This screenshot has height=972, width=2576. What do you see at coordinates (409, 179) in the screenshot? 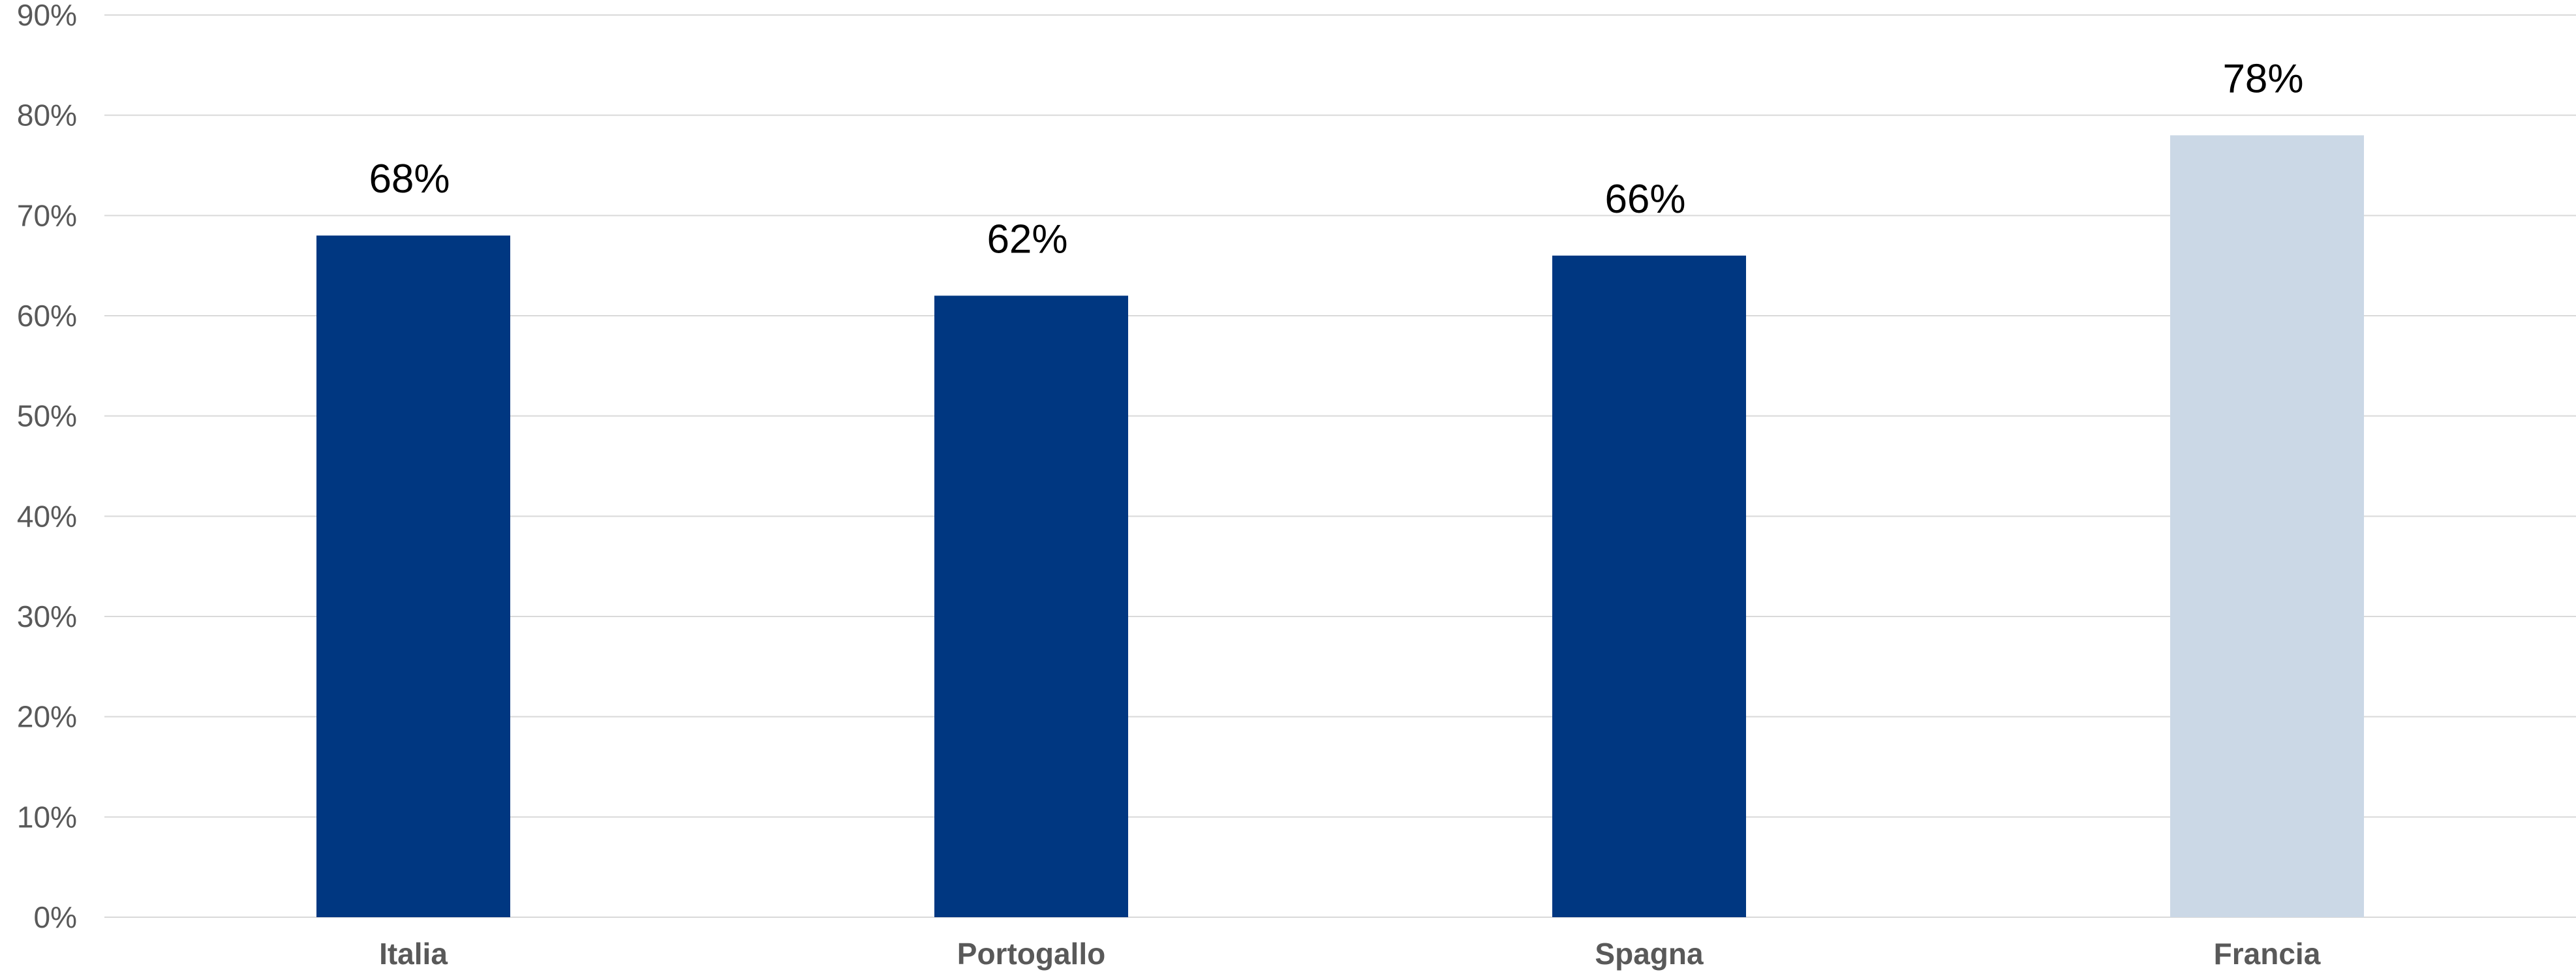
I see `data-label-italia: 68%` at bounding box center [409, 179].